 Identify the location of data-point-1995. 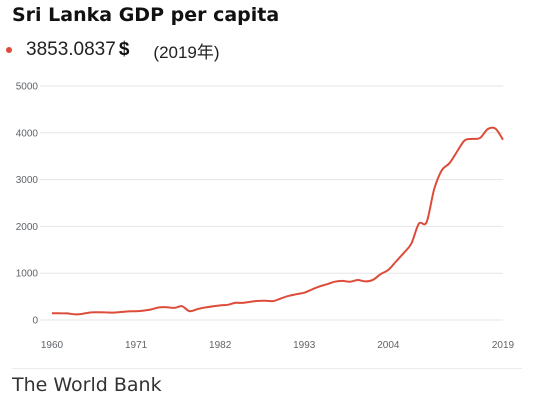
(320, 286).